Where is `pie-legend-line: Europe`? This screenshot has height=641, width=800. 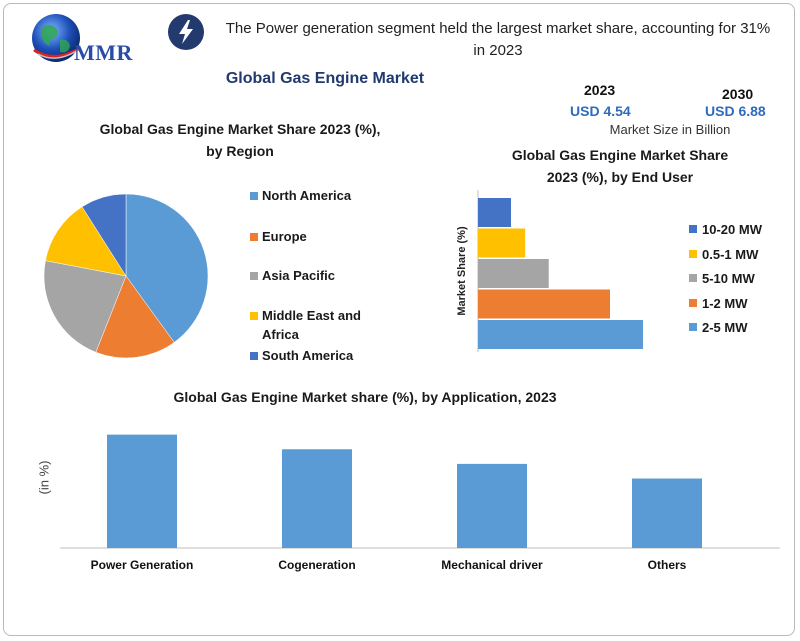
pie-legend-line: Europe is located at coordinates (284, 236).